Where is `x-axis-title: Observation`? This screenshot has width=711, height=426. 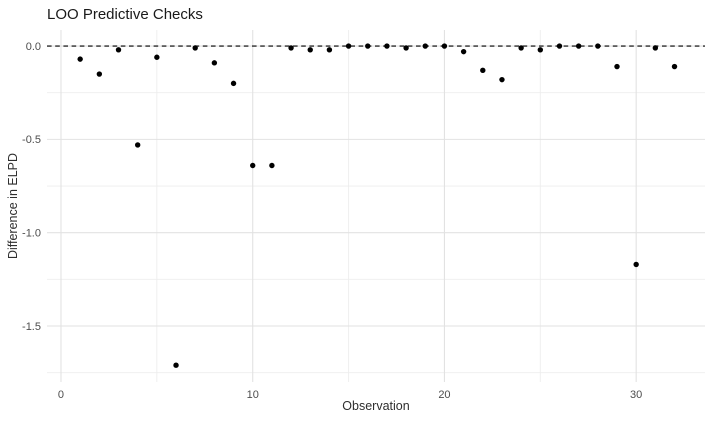
x-axis-title: Observation is located at coordinates (376, 406).